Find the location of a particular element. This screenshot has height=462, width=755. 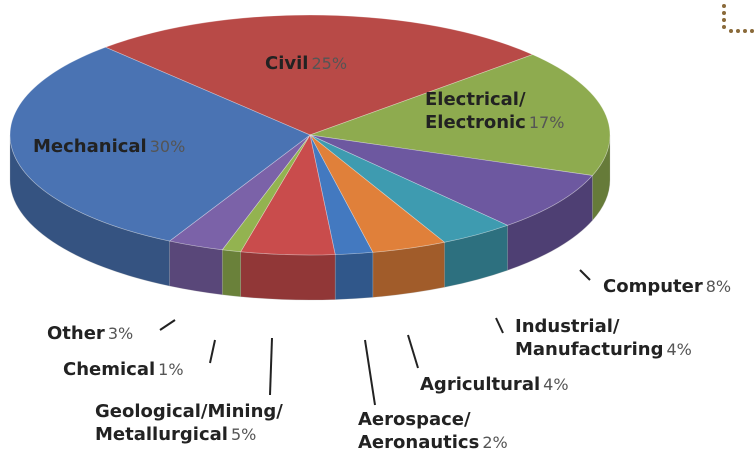

category-name: Electrical/ Electronic is located at coordinates (475, 111).